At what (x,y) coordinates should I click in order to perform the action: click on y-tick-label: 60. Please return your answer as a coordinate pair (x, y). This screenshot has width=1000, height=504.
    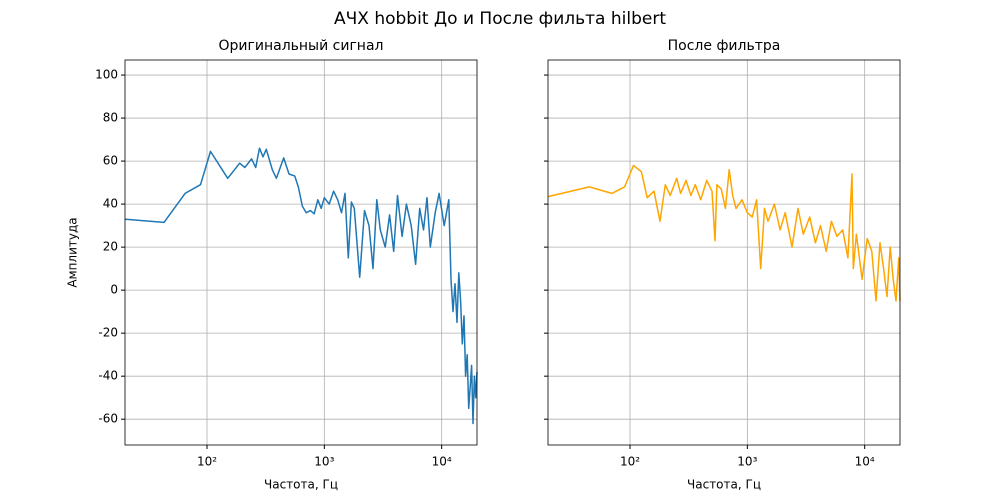
    Looking at the image, I should click on (110, 161).